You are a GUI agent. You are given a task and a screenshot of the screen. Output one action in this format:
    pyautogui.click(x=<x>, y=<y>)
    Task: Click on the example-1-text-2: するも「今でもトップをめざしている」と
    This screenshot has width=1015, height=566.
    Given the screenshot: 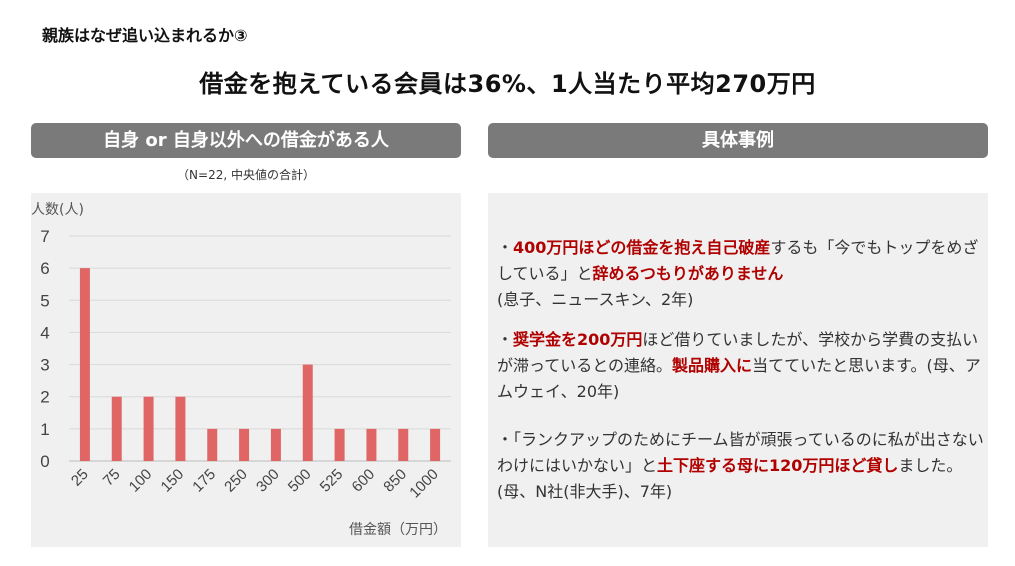 What is the action you would take?
    pyautogui.click(x=738, y=260)
    